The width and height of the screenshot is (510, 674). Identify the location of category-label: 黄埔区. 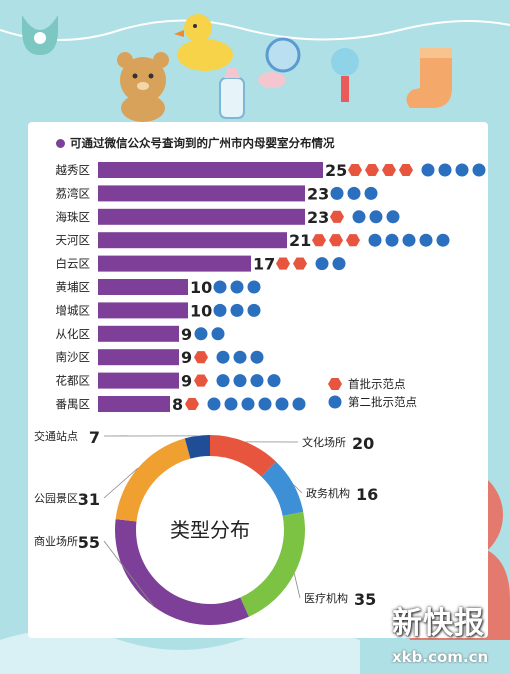
(73, 287).